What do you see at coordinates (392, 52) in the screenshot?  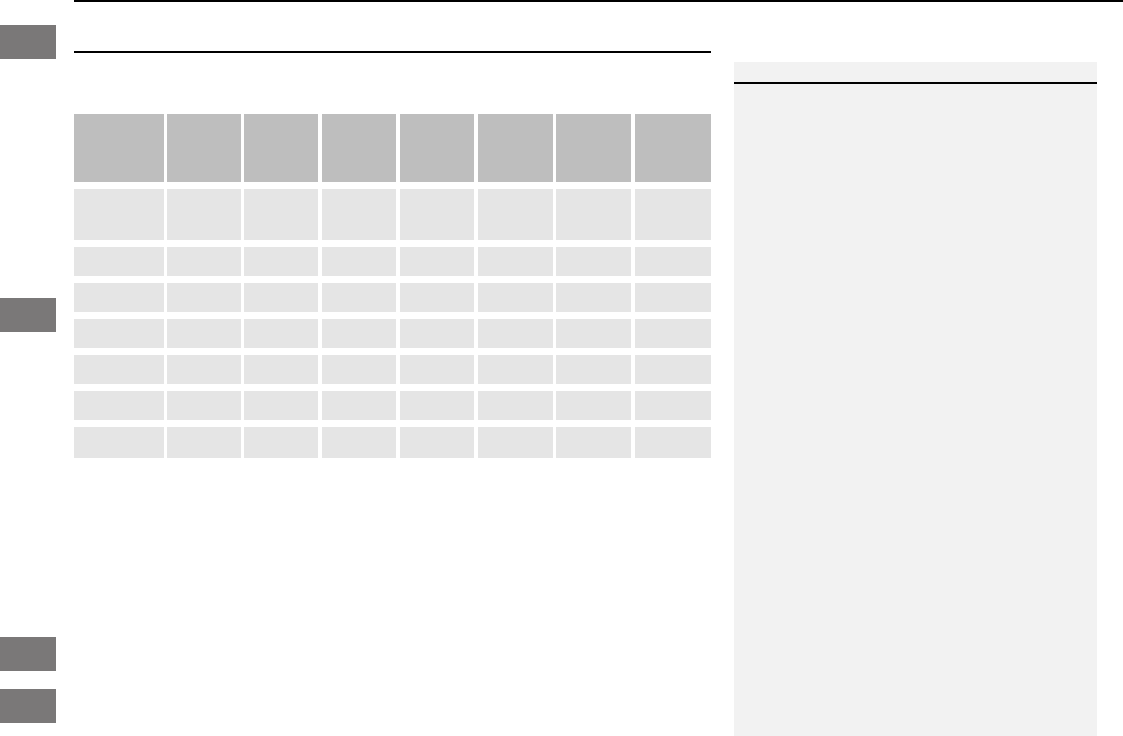 I see `section-rule` at bounding box center [392, 52].